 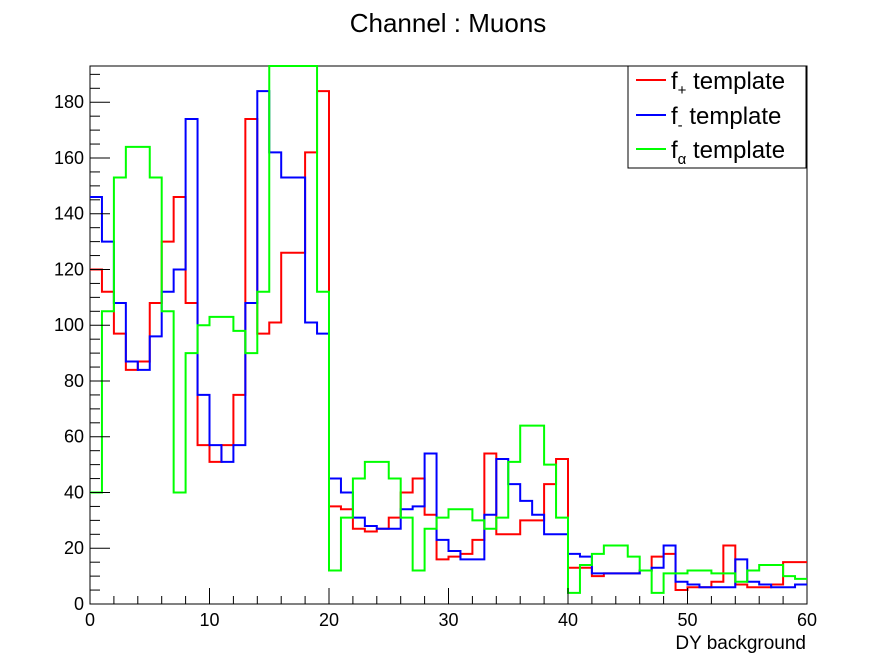 What do you see at coordinates (69, 102) in the screenshot?
I see `y-tick-label: 180` at bounding box center [69, 102].